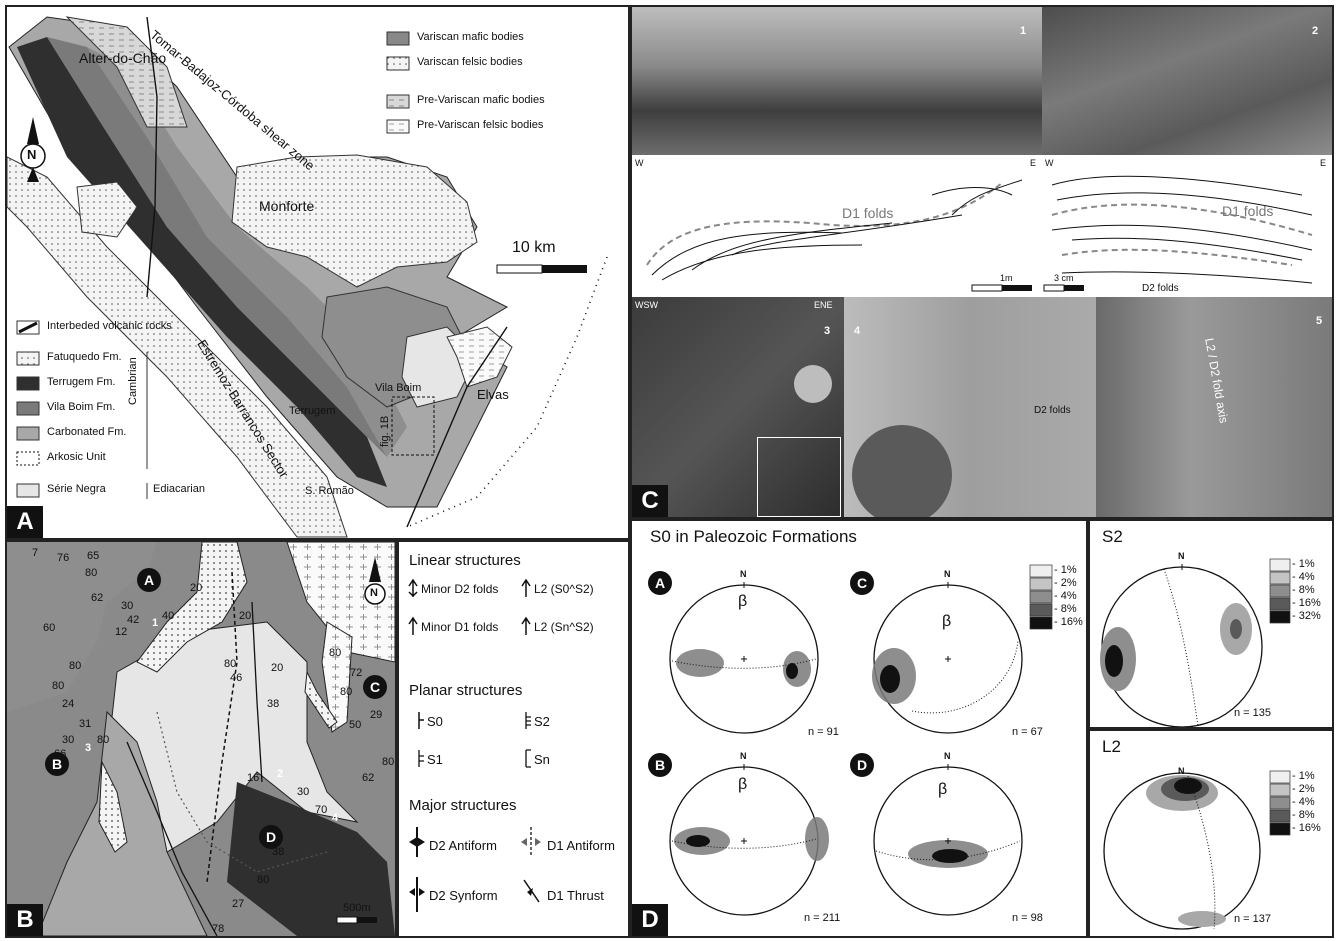 This screenshot has height=941, width=1337. What do you see at coordinates (943, 789) in the screenshot?
I see `net-d-beta: β` at bounding box center [943, 789].